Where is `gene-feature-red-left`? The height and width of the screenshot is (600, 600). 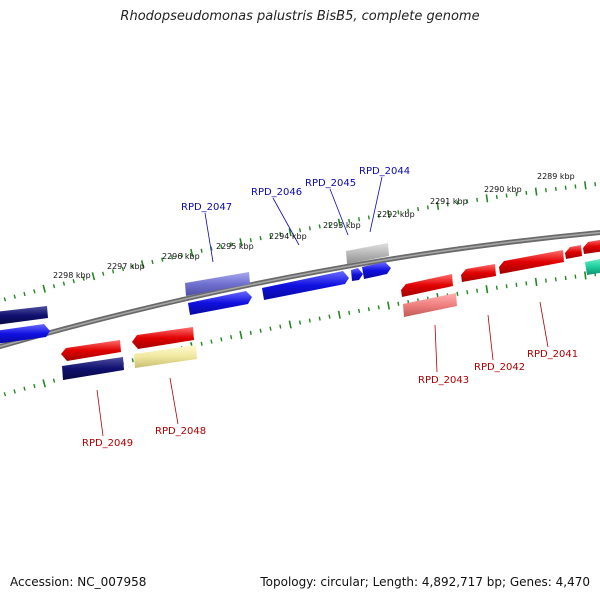 gene-feature-red-left is located at coordinates (91, 350).